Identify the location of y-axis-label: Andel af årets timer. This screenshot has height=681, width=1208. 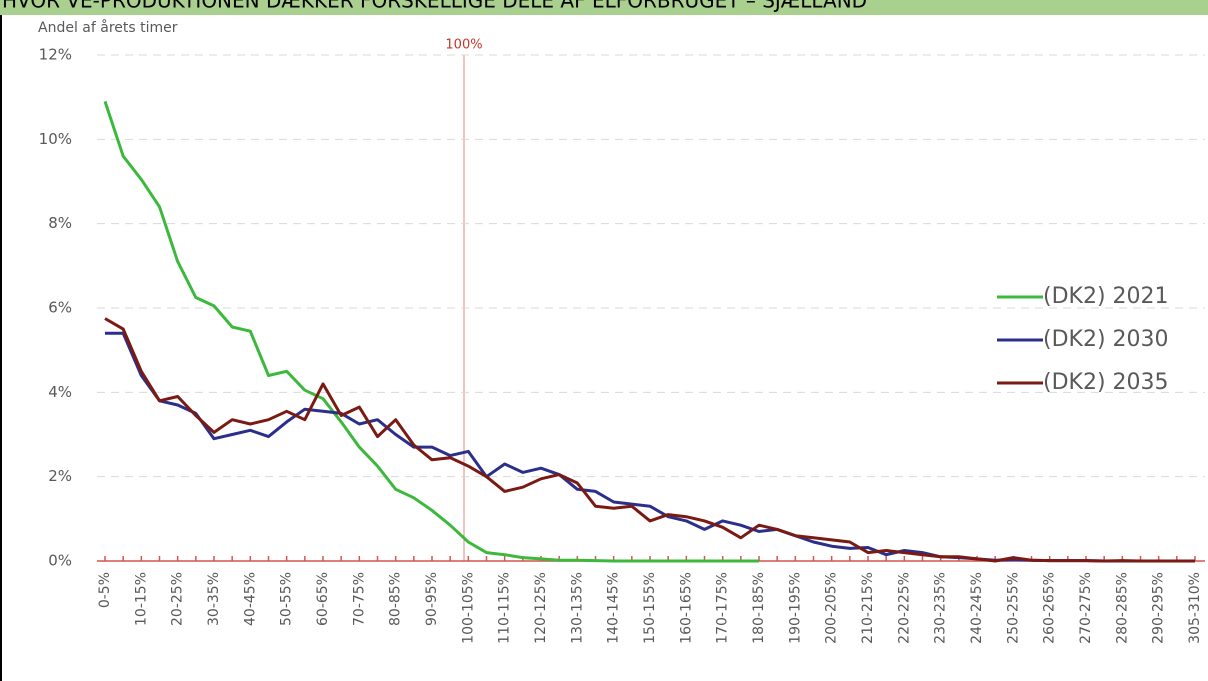
(108, 27).